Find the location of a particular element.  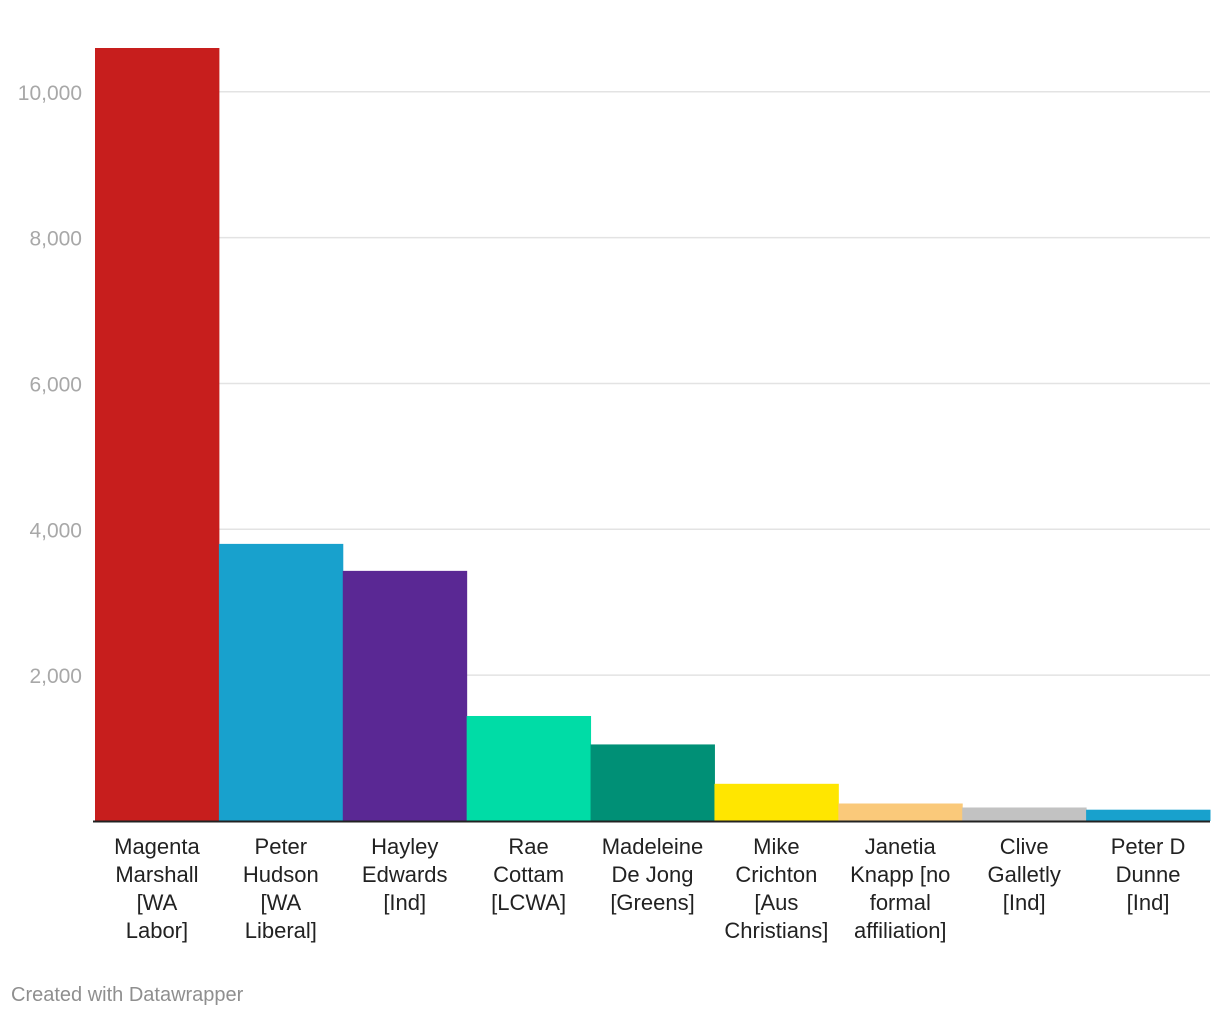

y-tick-label: 2,000 is located at coordinates (55, 676).